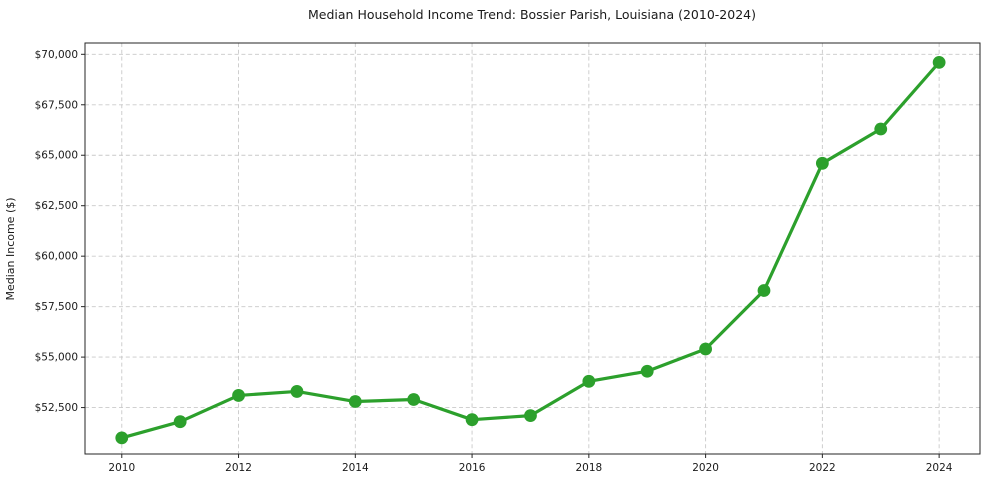  Describe the element at coordinates (355, 468) in the screenshot. I see `x-tick-label: 2014` at that location.